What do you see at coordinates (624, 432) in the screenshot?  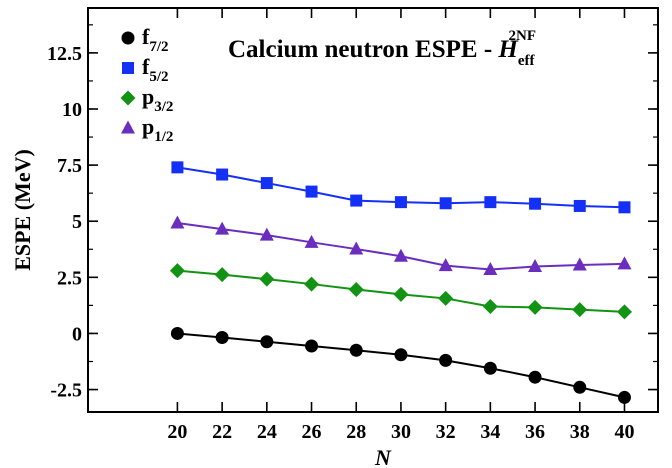 I see `x-tick-label: 40` at bounding box center [624, 432].